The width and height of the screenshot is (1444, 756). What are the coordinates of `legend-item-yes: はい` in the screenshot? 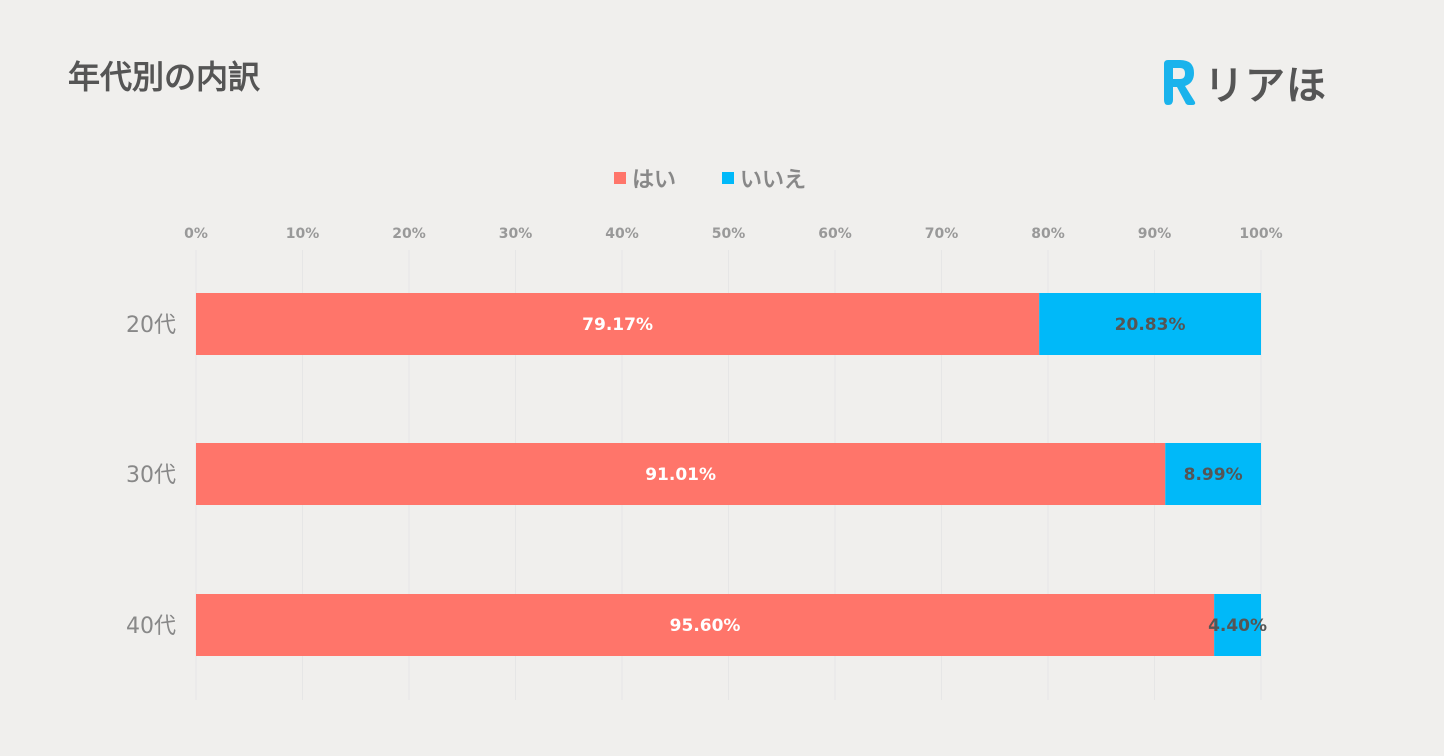 It's located at (645, 178).